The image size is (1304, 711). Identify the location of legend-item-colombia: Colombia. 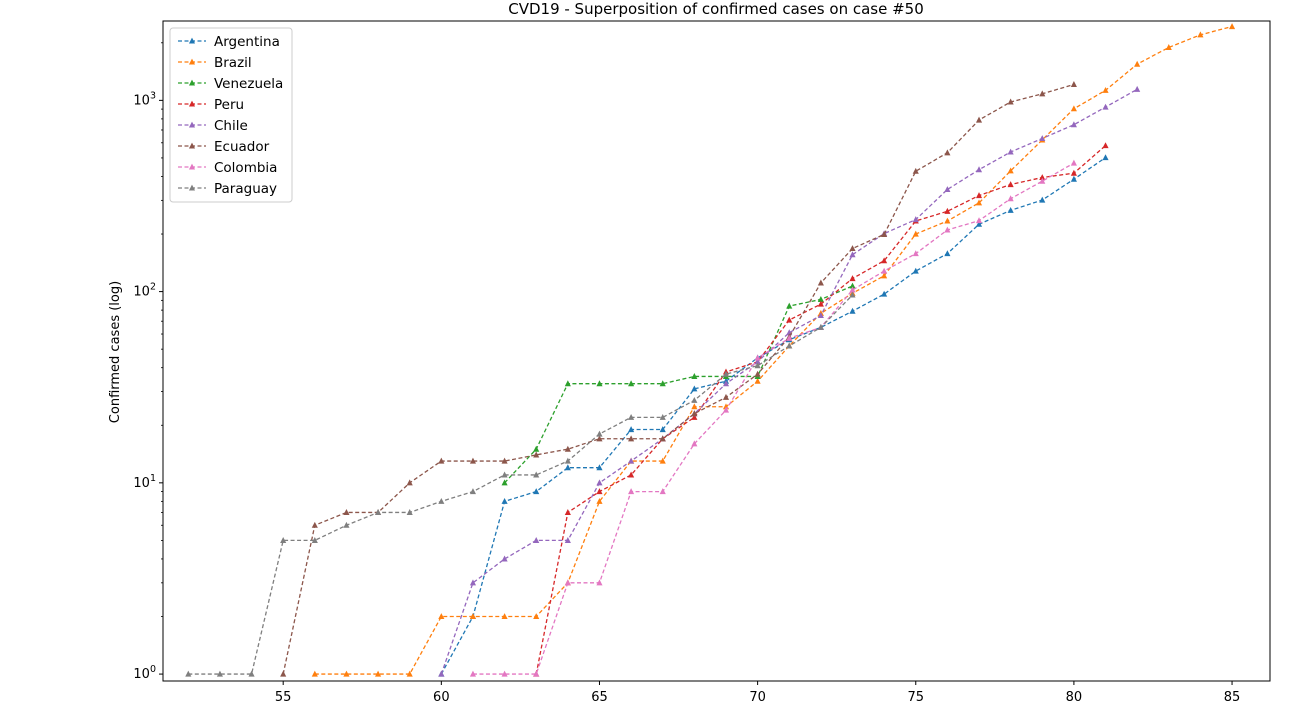
(227, 168).